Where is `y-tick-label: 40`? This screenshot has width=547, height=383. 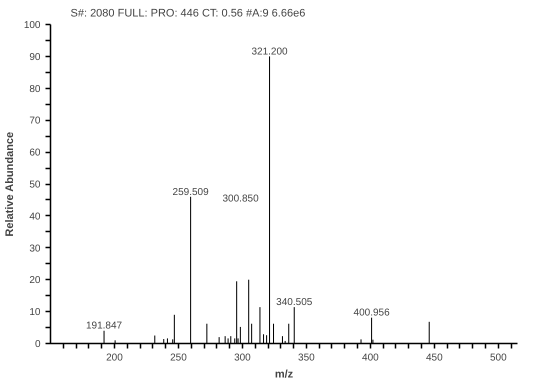 y-tick-label: 40 is located at coordinates (35, 216).